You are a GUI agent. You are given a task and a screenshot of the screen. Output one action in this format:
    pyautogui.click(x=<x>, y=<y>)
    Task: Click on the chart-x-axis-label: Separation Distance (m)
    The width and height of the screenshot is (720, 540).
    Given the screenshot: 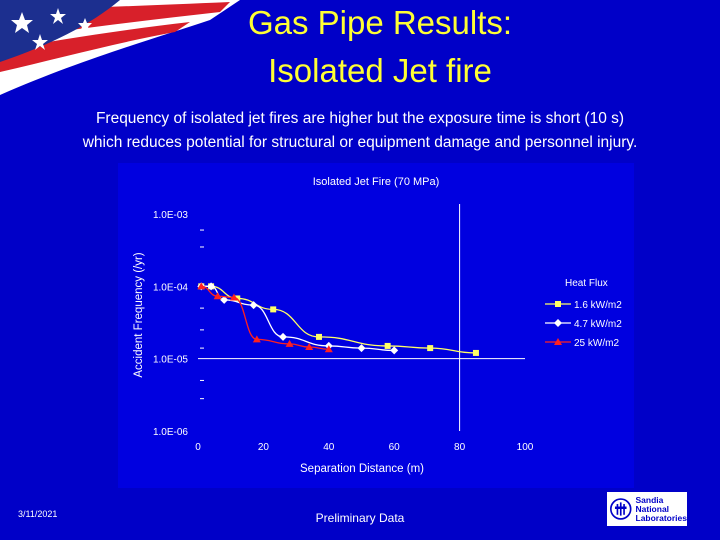 What is the action you would take?
    pyautogui.click(x=362, y=469)
    